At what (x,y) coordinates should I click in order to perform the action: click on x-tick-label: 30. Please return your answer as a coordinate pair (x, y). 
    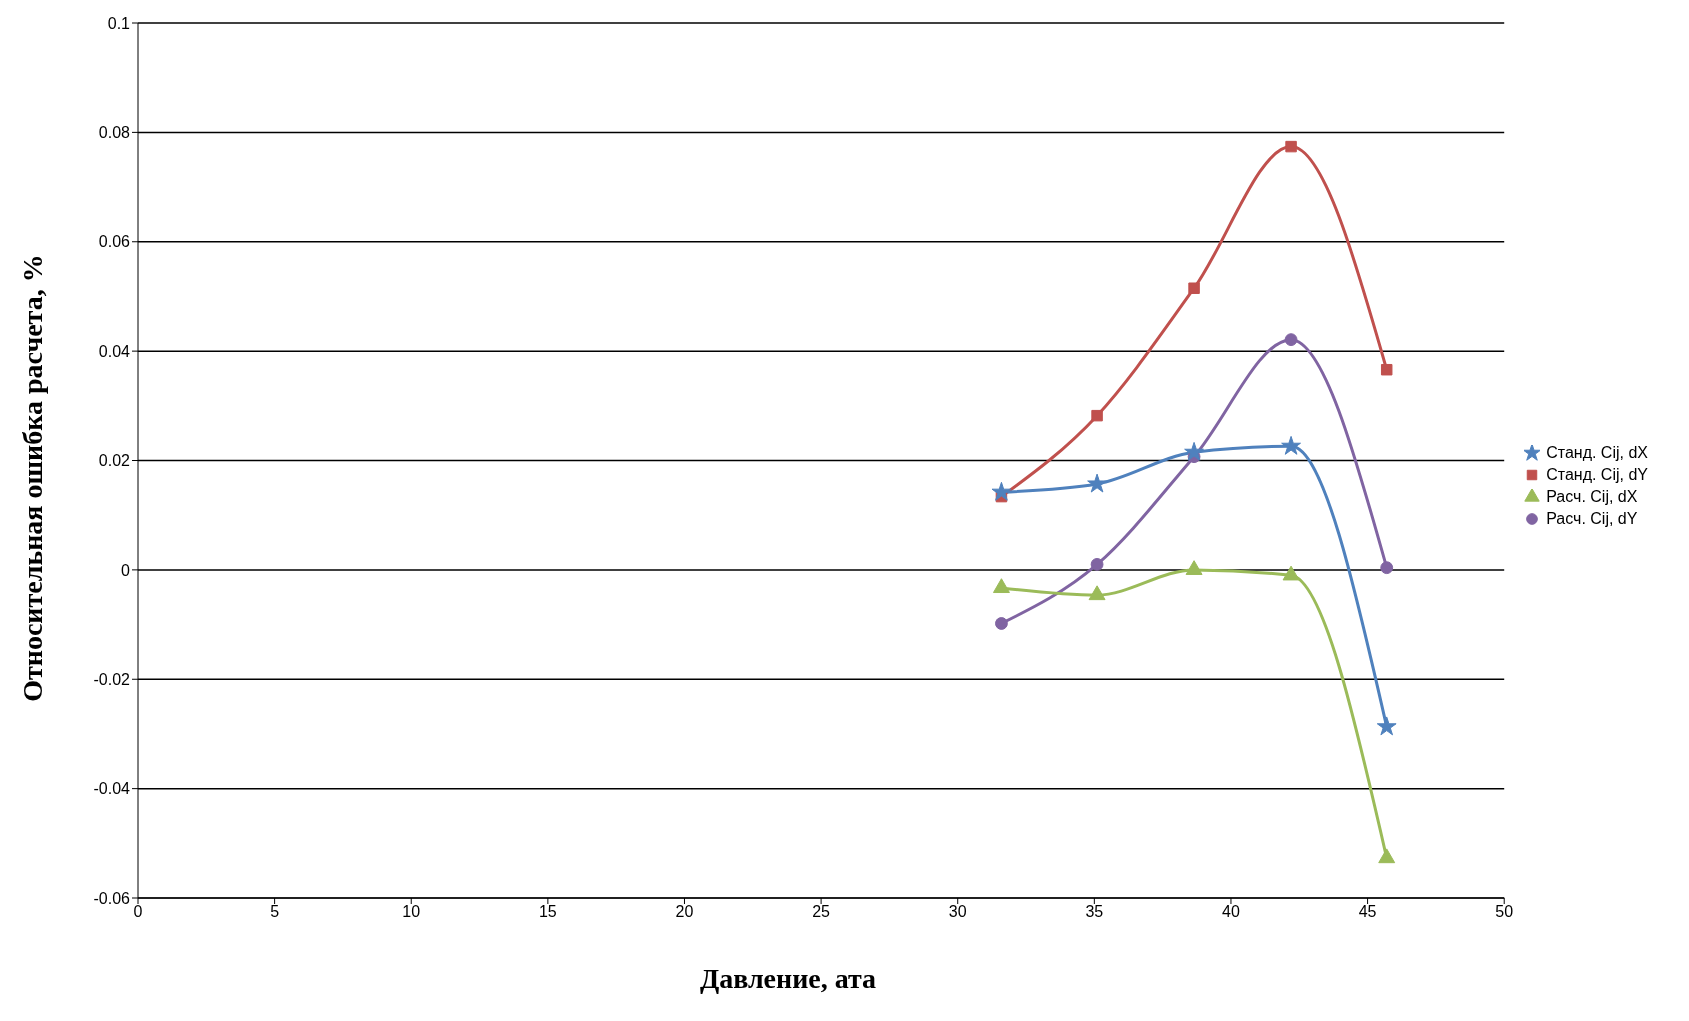
    Looking at the image, I should click on (957, 912).